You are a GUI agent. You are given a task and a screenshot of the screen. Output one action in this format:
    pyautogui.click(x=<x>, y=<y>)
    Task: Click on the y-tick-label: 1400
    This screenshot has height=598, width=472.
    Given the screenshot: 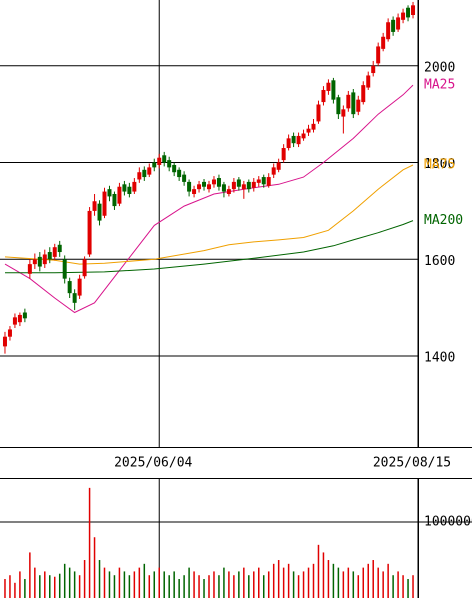 What is the action you would take?
    pyautogui.click(x=439, y=358)
    